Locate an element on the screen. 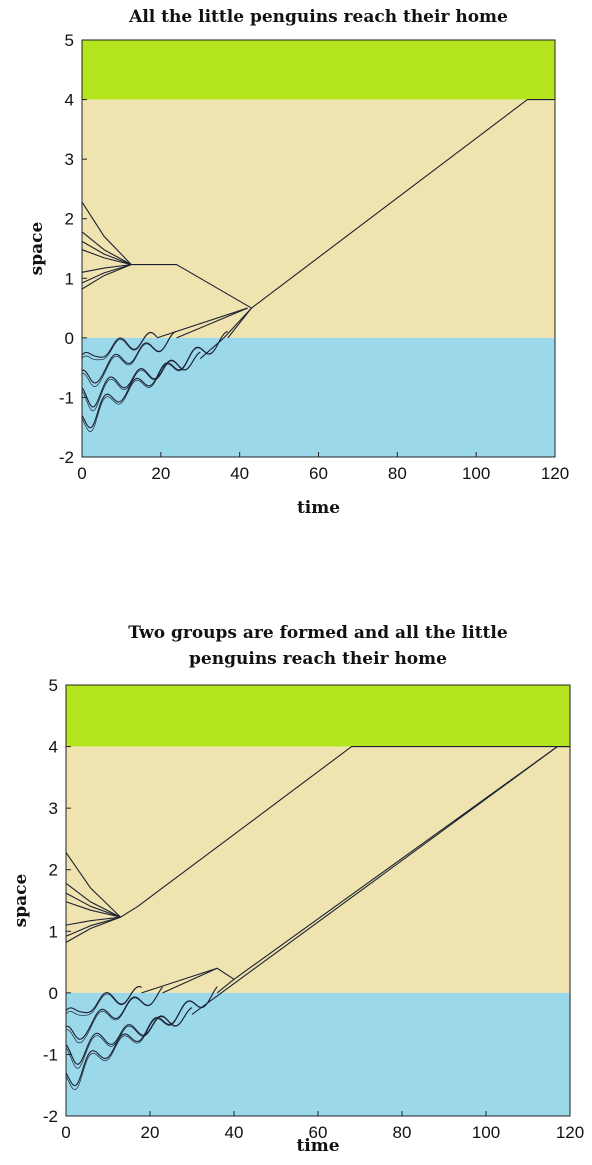 The width and height of the screenshot is (592, 1165). chart-title-line: Two groups are formed and all the little is located at coordinates (318, 633).